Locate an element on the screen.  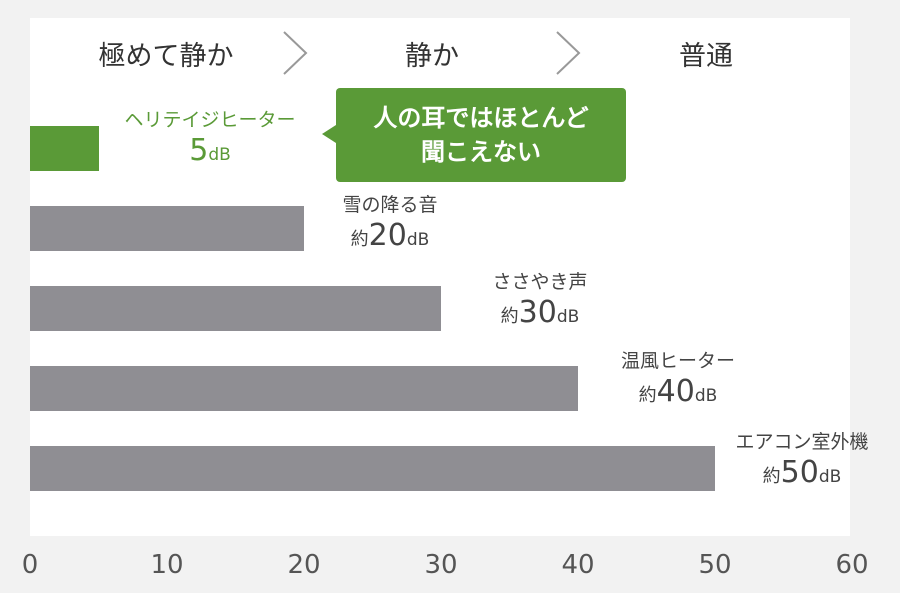
value-number: 40 is located at coordinates (675, 391).